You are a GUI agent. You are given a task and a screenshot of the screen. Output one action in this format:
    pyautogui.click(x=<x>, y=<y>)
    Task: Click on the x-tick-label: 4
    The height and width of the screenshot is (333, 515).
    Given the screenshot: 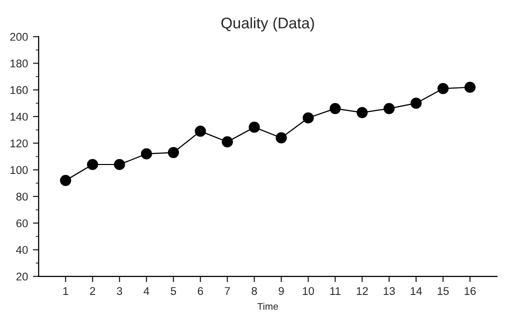 What is the action you would take?
    pyautogui.click(x=147, y=291)
    